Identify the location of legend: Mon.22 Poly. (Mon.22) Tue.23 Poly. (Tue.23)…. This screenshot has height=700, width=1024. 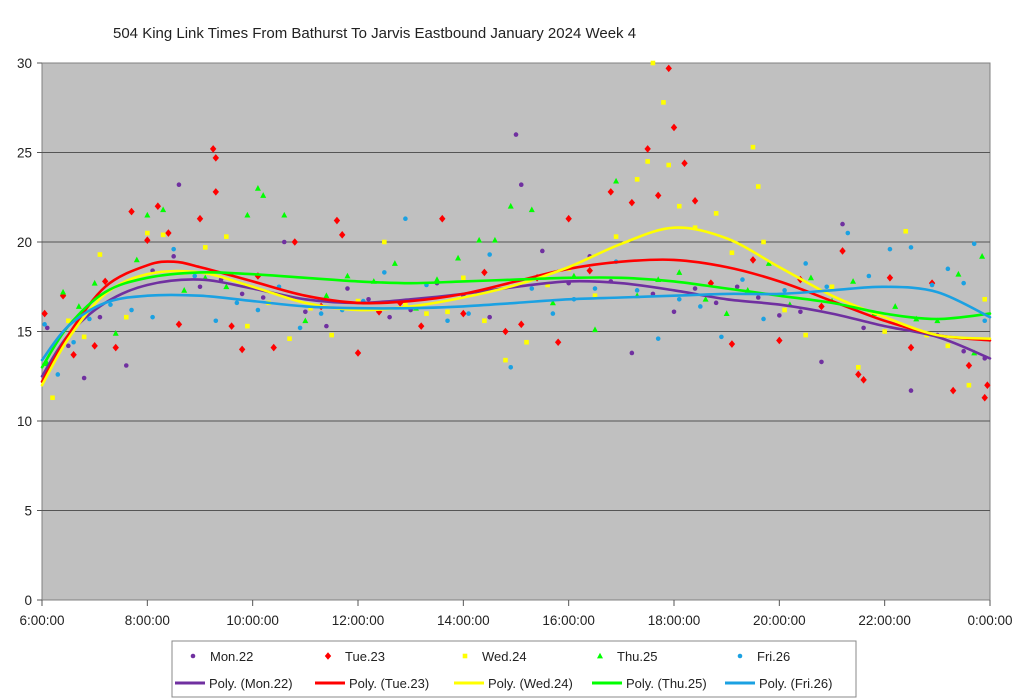
(514, 669).